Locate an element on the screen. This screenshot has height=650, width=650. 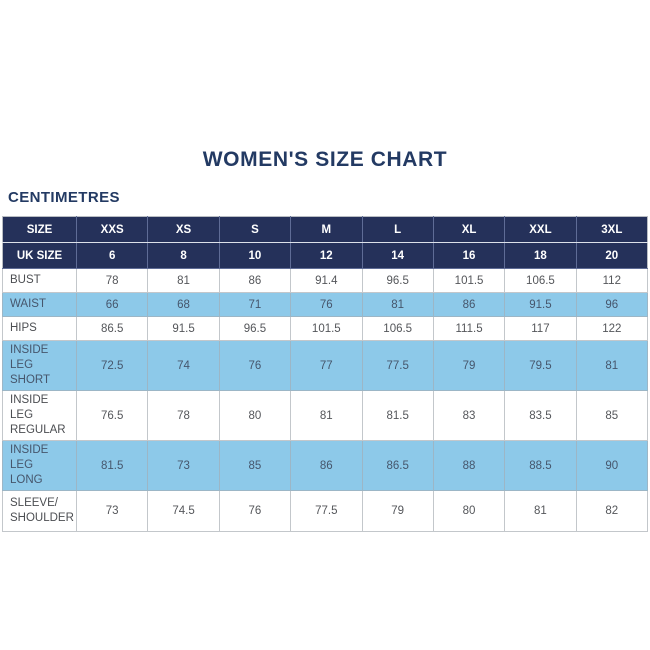
uk-size-label: UK SIZE is located at coordinates (39, 255).